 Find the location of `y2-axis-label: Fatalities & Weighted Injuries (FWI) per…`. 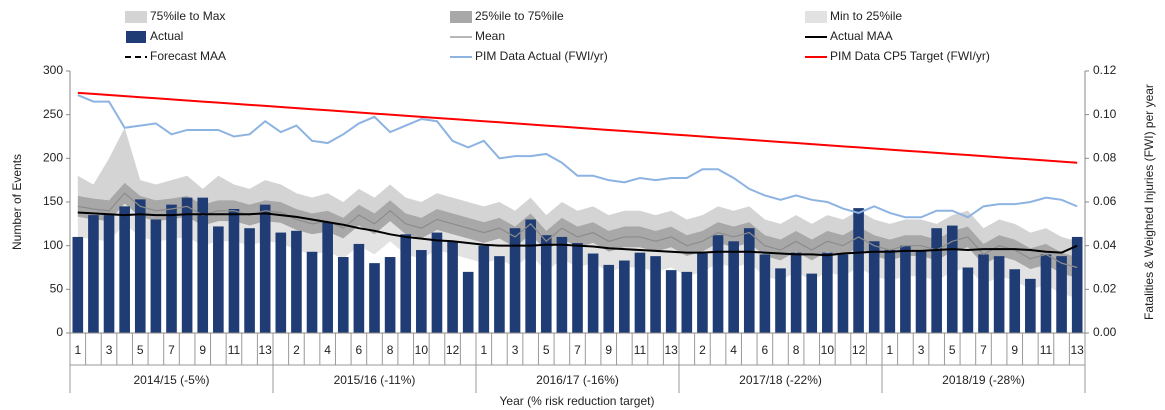

y2-axis-label: Fatalities & Weighted Injuries (FWI) per… is located at coordinates (1149, 202).